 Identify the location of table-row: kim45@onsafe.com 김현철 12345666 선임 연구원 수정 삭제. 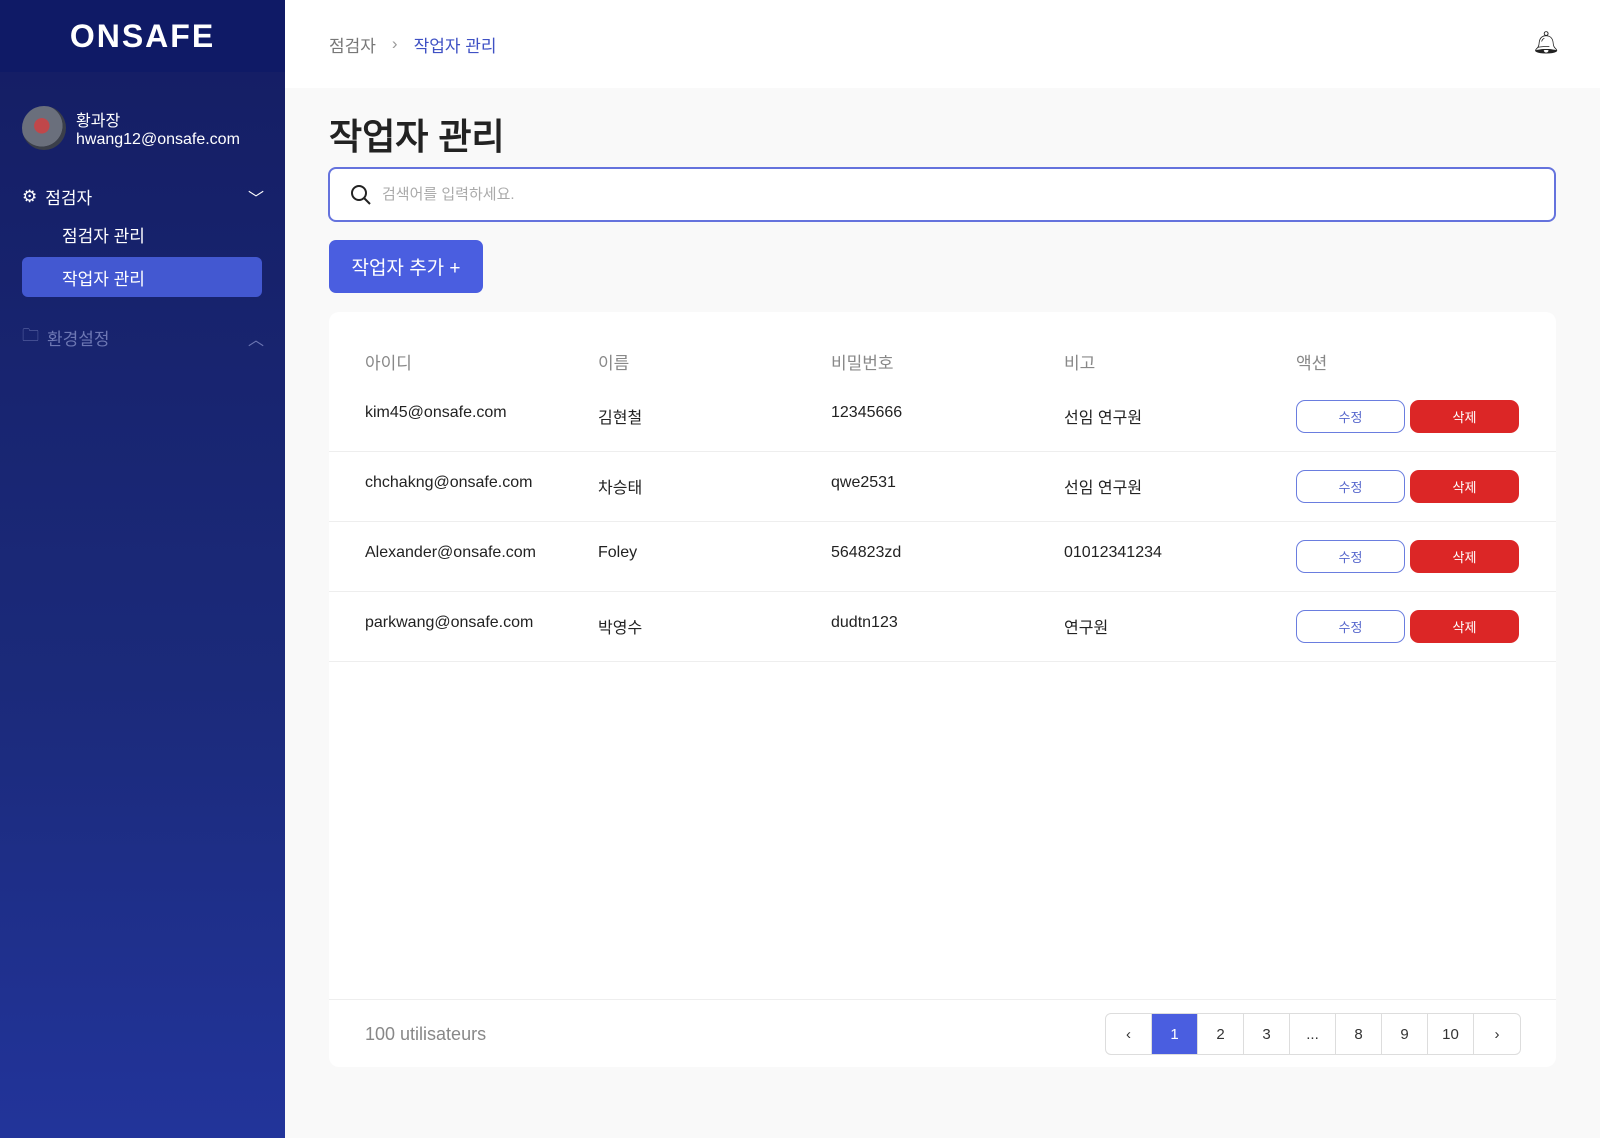
(942, 417).